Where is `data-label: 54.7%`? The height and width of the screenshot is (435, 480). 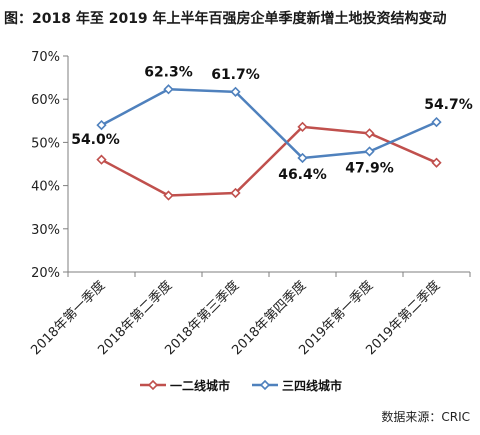
data-label: 54.7% is located at coordinates (448, 105).